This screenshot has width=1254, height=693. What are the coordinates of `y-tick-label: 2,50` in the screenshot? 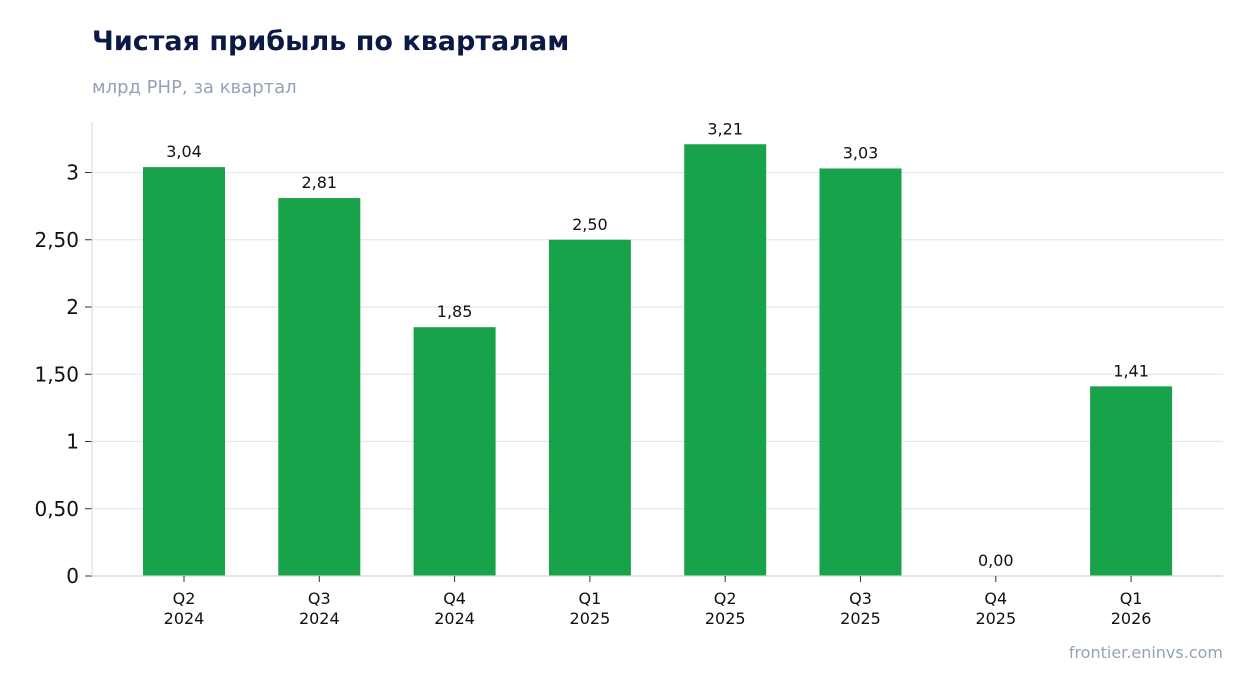 It's located at (56, 240).